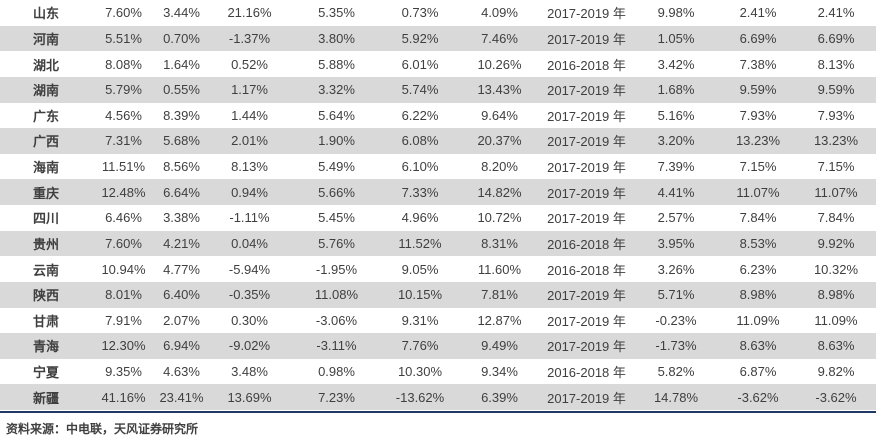 The height and width of the screenshot is (437, 876). Describe the element at coordinates (123, 372) in the screenshot. I see `value-cell: 9.35%` at that location.